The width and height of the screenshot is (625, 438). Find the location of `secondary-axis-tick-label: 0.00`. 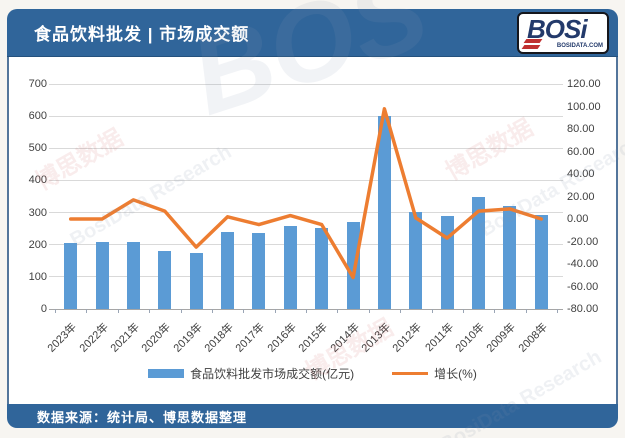

secondary-axis-tick-label: 0.00 is located at coordinates (578, 219).